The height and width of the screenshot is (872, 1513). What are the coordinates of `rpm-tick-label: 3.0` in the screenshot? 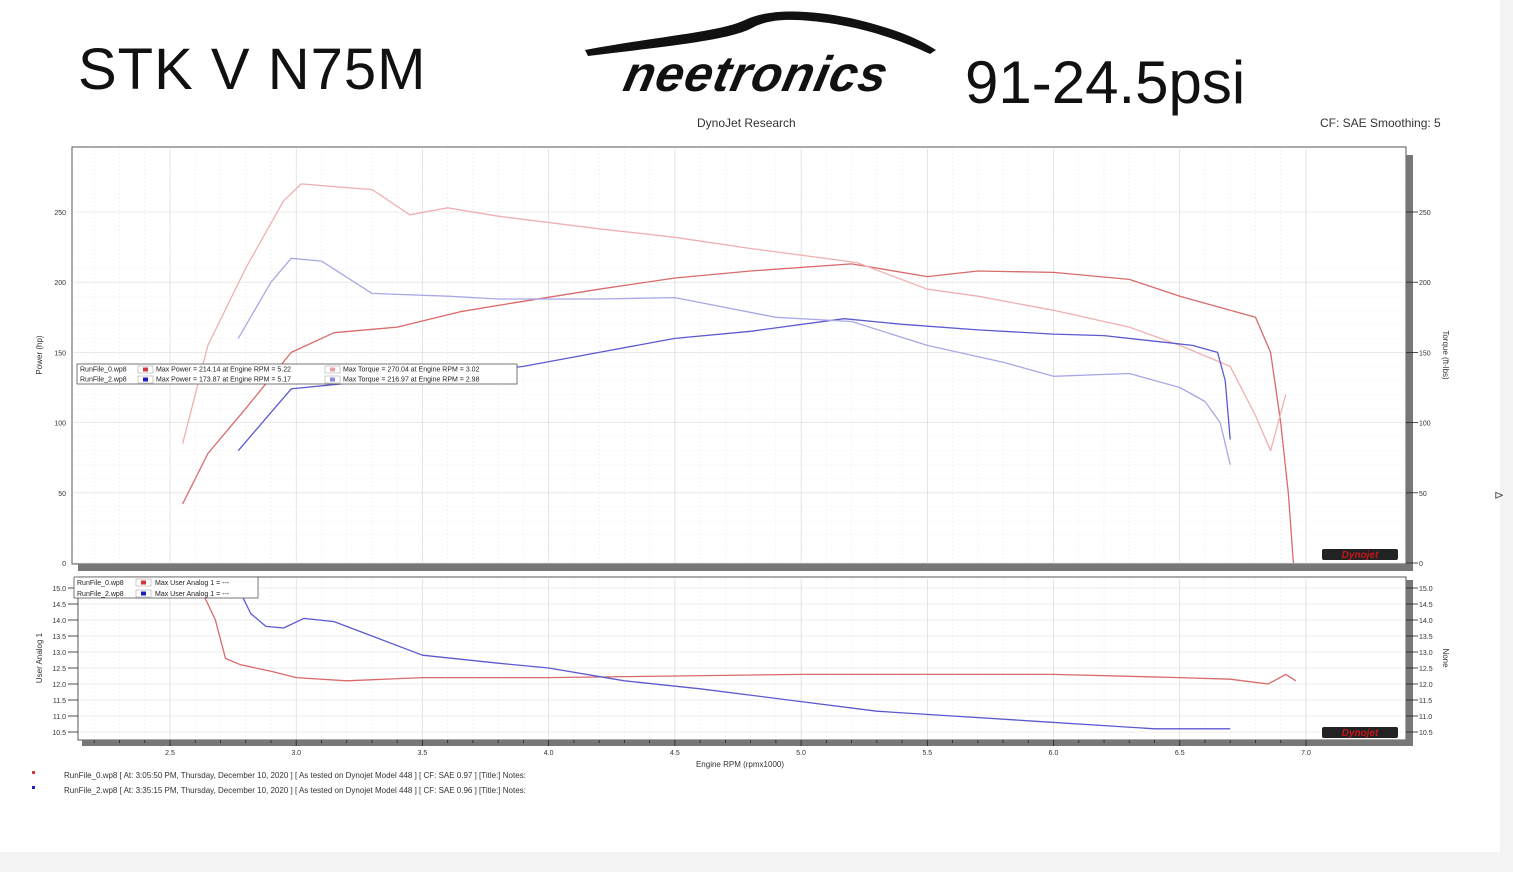 It's located at (296, 753).